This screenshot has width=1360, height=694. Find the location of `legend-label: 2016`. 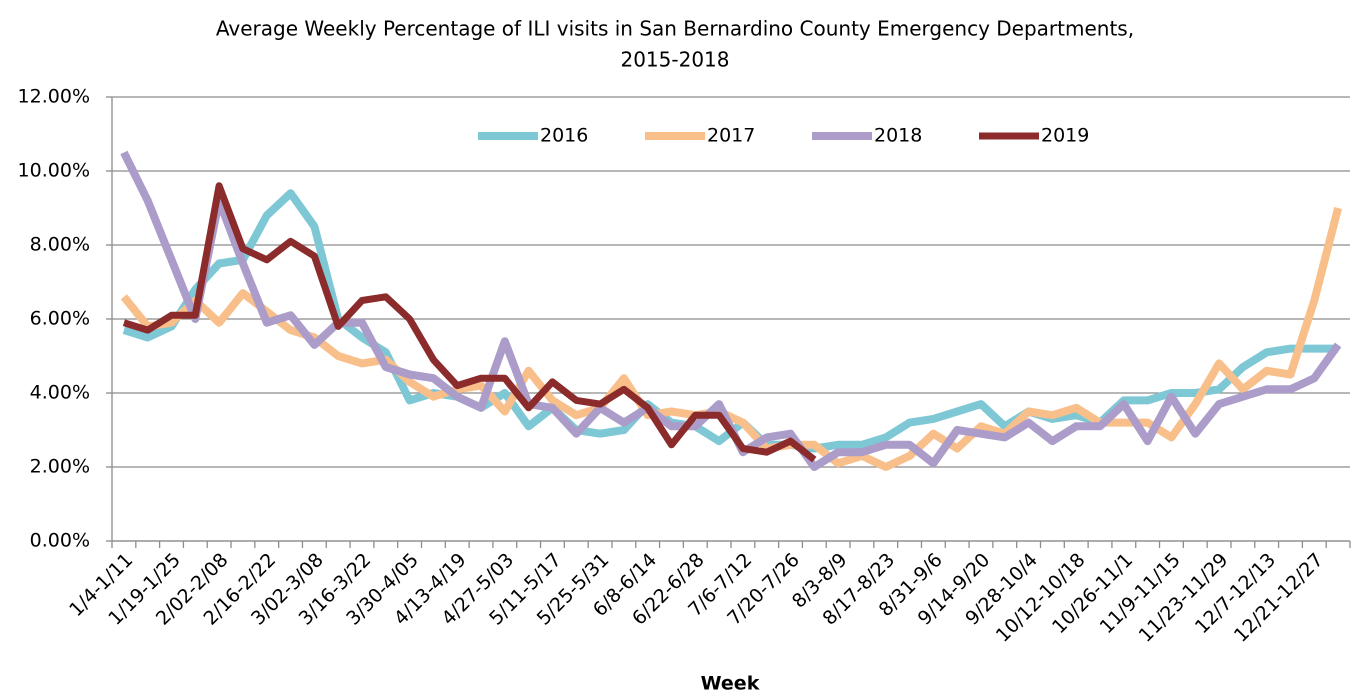

legend-label: 2016 is located at coordinates (564, 136).